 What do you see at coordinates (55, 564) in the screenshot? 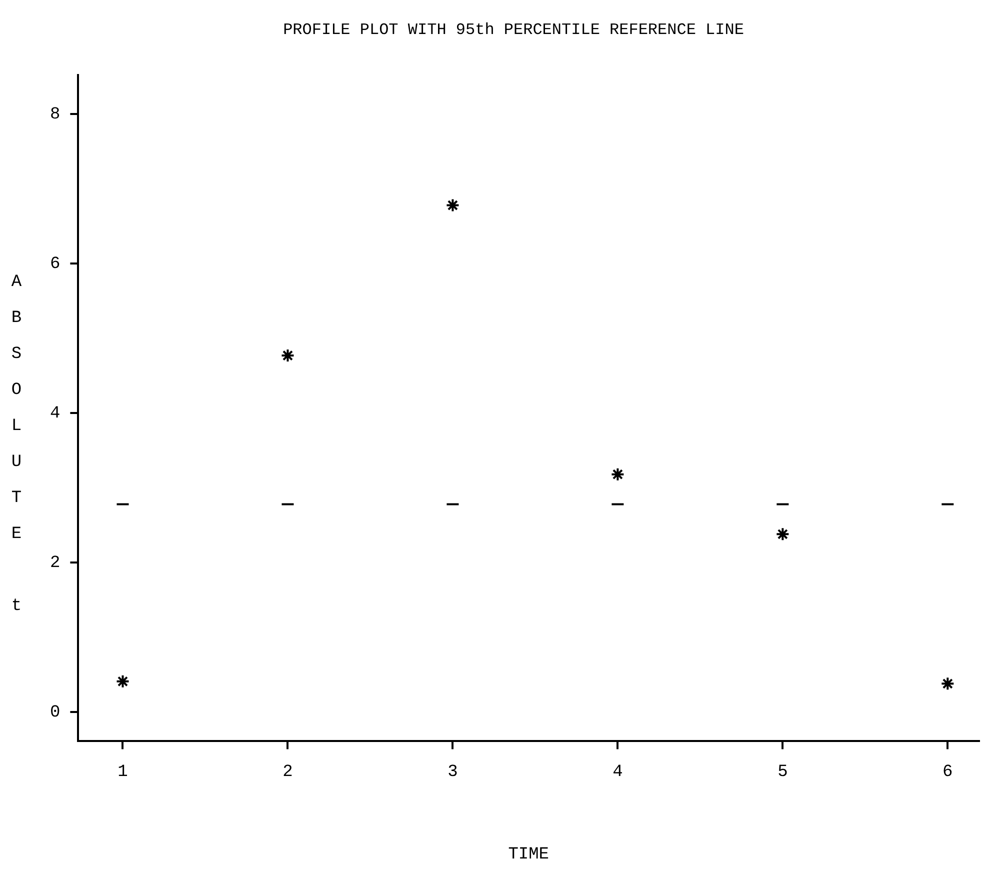
I see `y-tick-label: 2` at bounding box center [55, 564].